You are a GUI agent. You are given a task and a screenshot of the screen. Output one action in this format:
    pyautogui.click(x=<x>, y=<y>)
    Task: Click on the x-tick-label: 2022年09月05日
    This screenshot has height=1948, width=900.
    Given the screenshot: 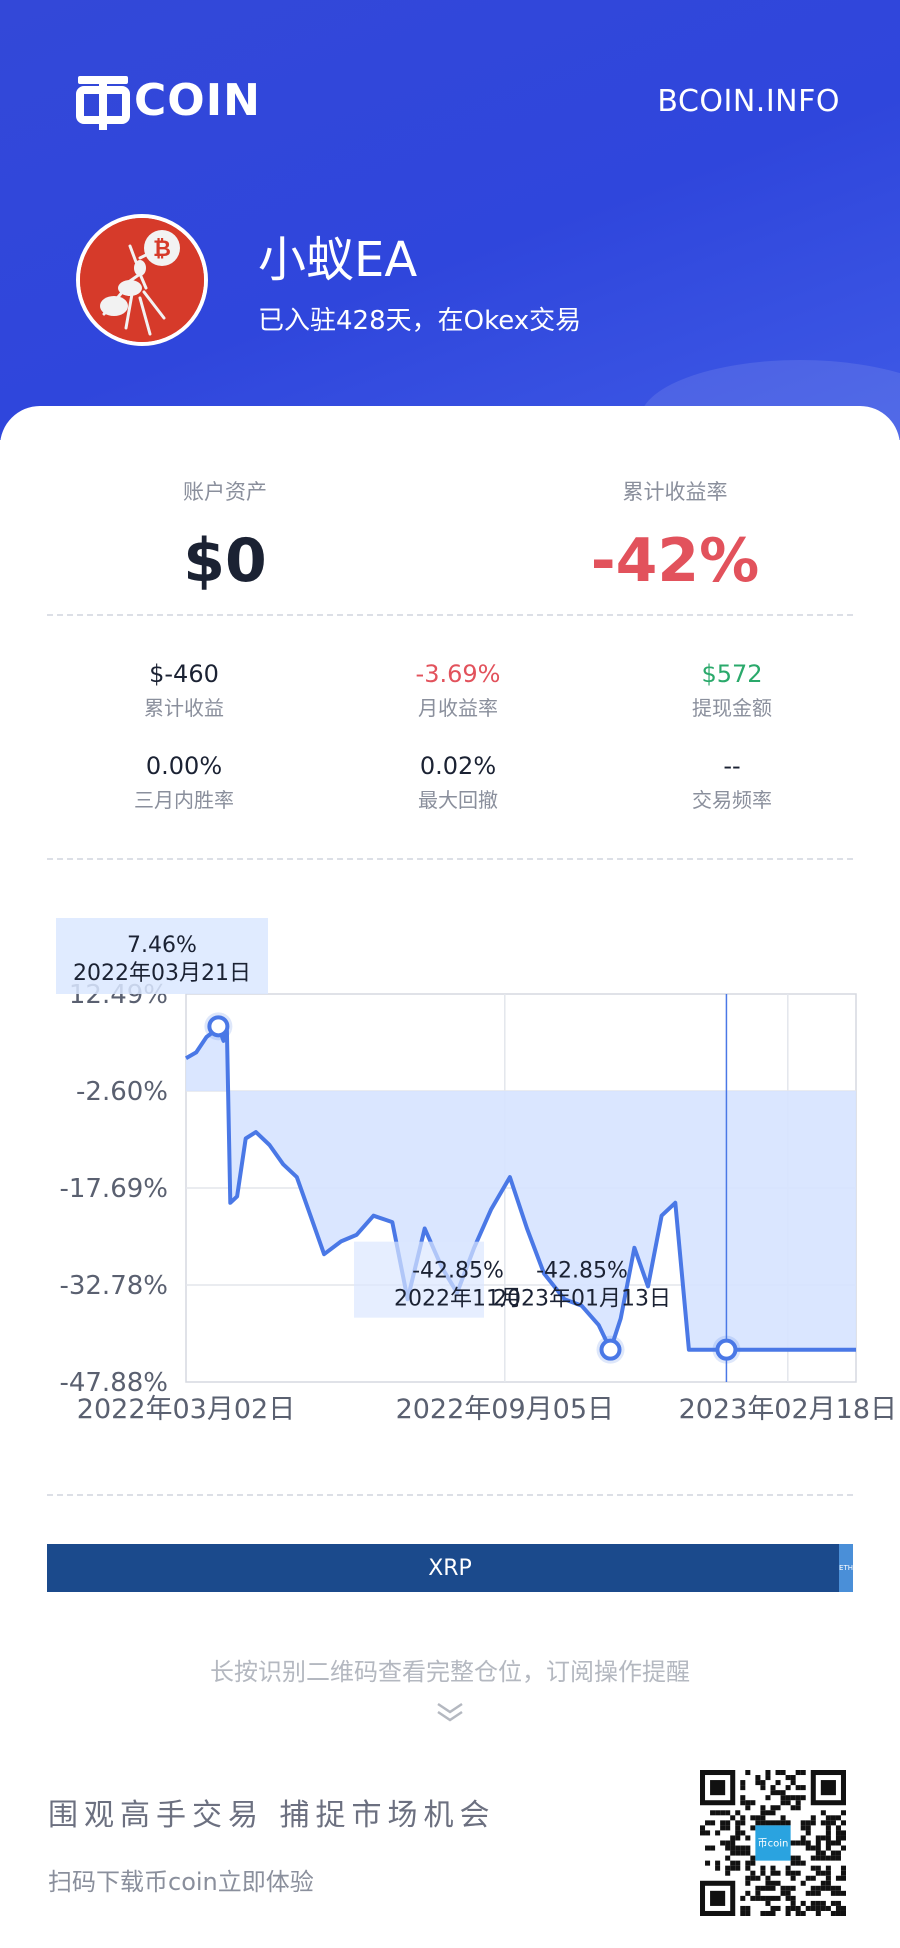 What is the action you would take?
    pyautogui.click(x=505, y=1409)
    